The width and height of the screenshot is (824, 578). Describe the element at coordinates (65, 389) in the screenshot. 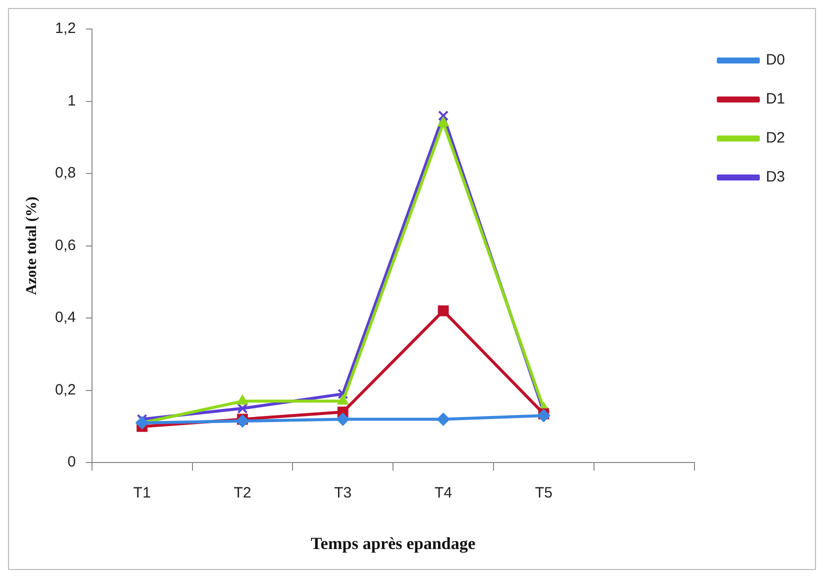

I see `y-tick-label: 0,2` at that location.